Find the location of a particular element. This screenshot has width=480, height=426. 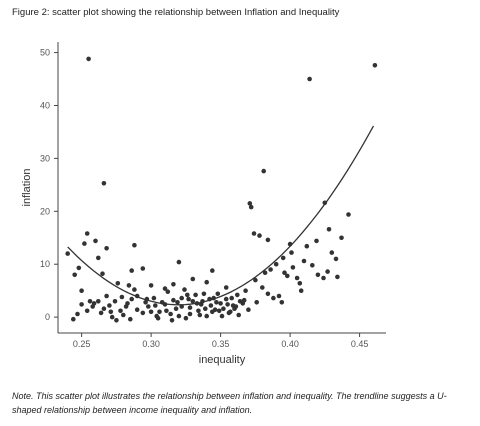

y-tick-label: 20 is located at coordinates (45, 211).